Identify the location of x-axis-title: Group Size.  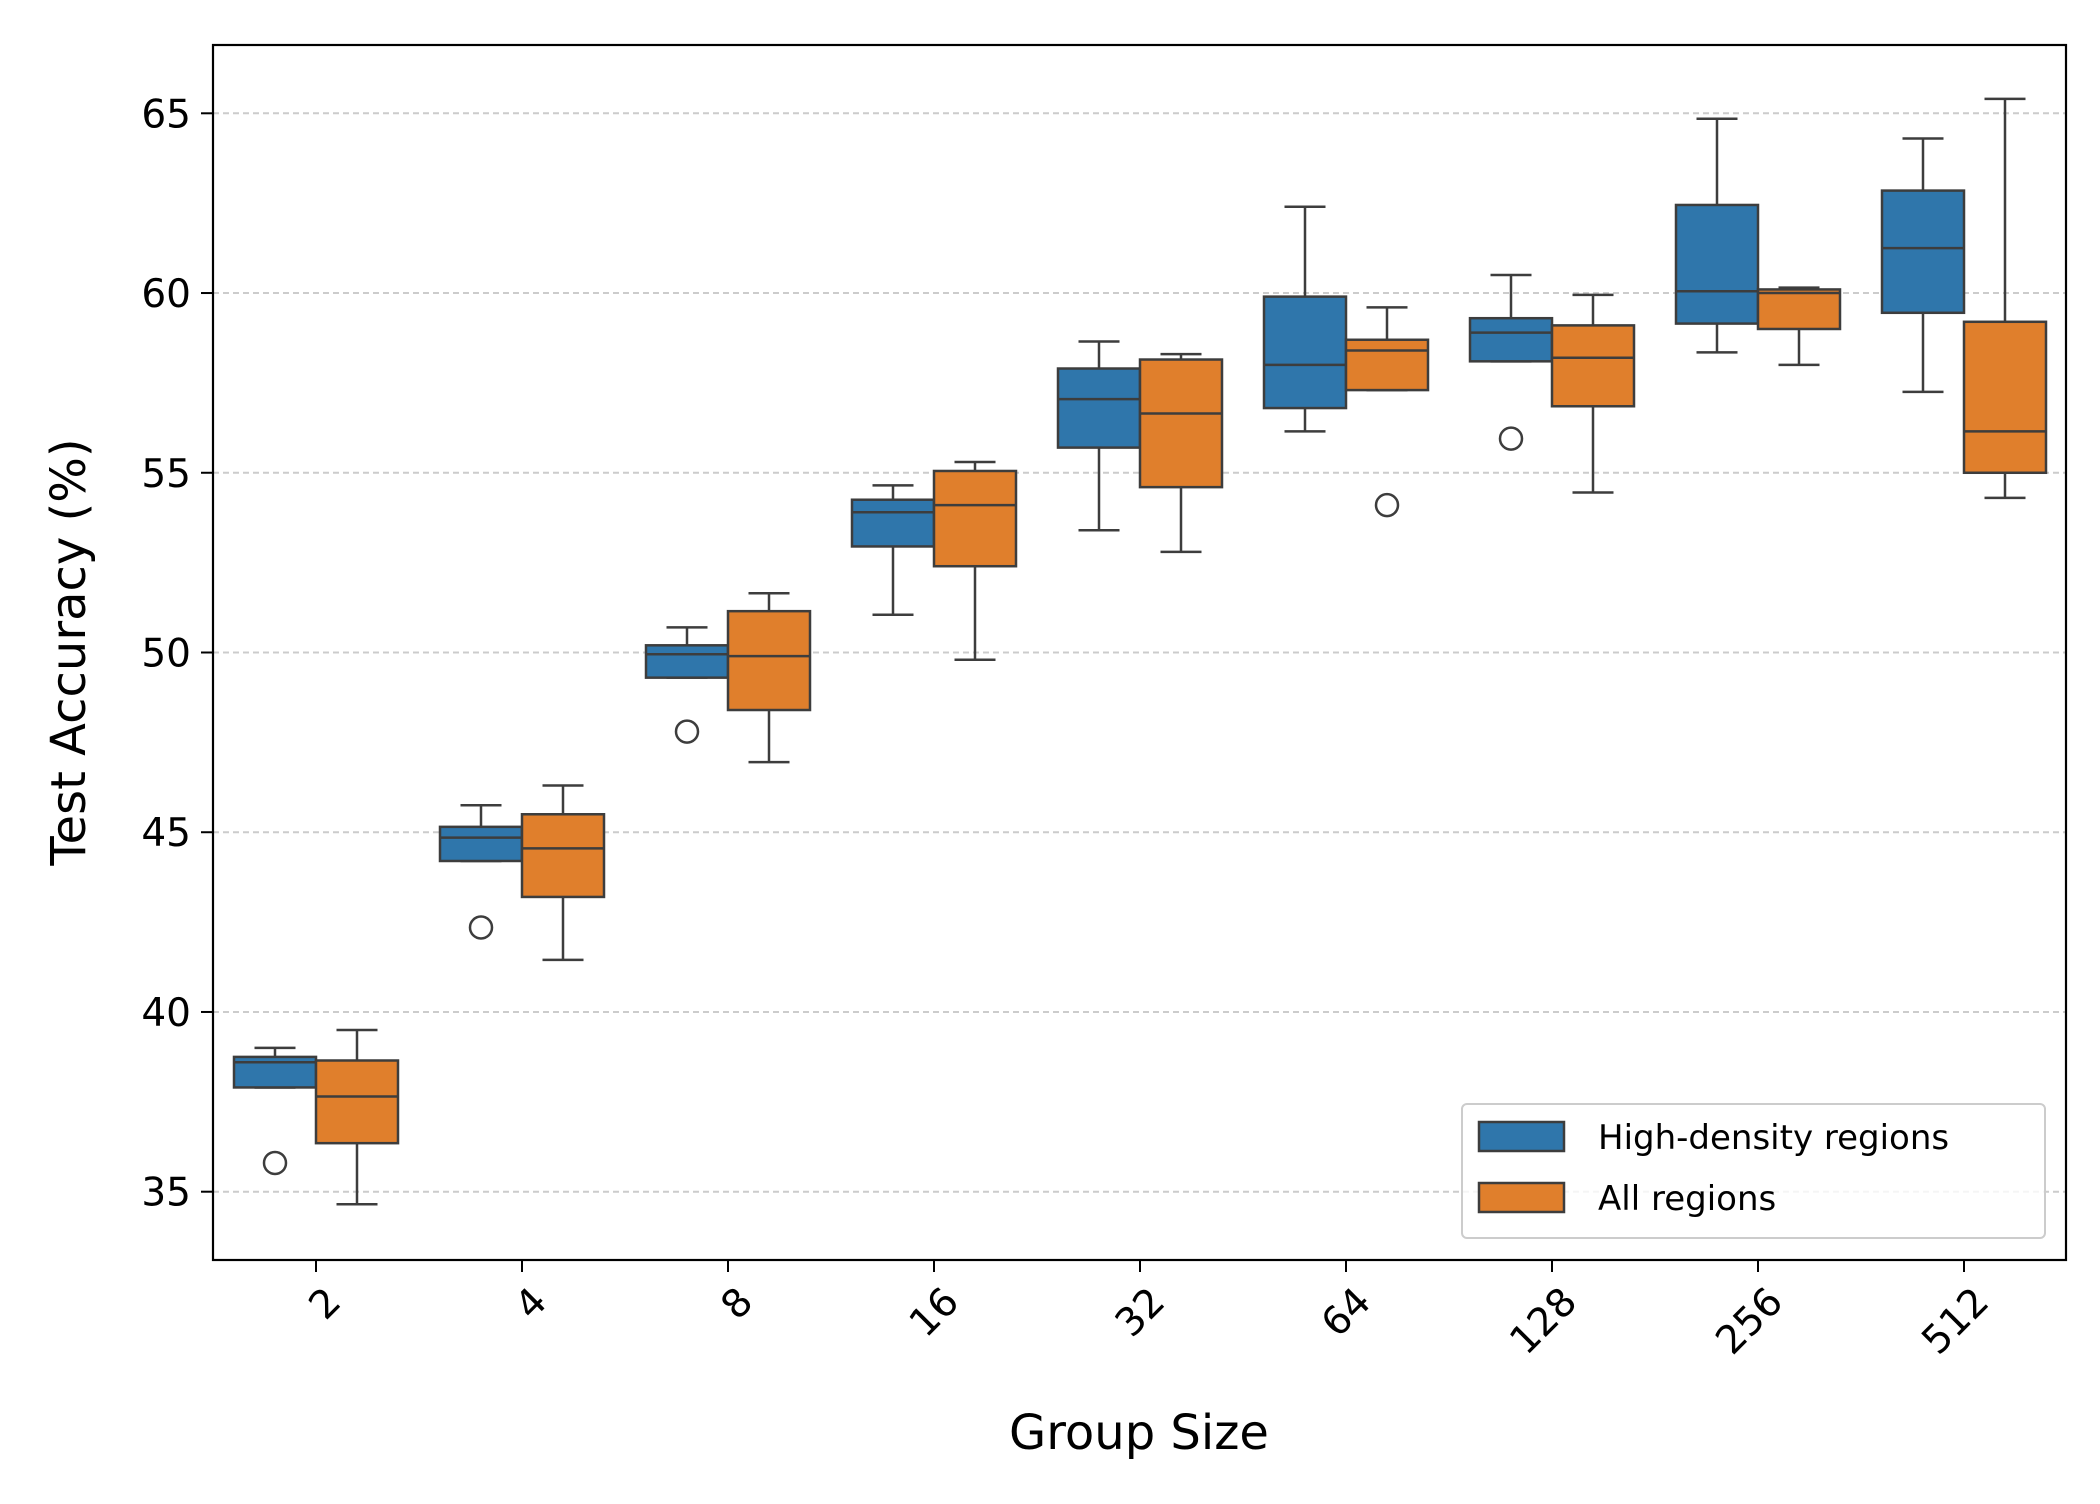
(1139, 1433).